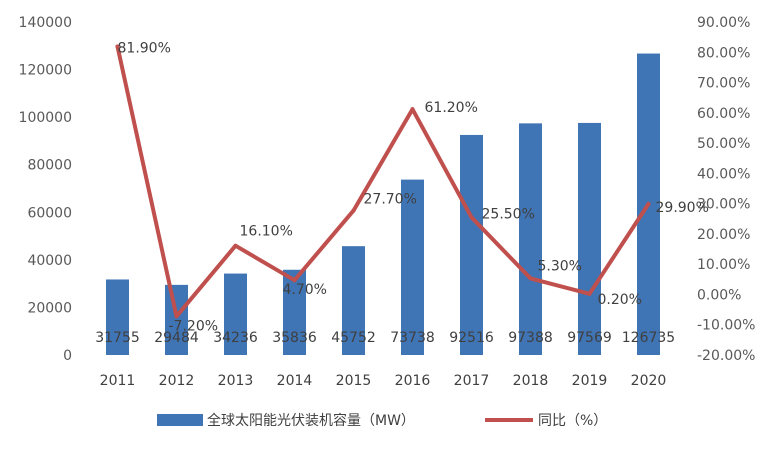  What do you see at coordinates (176, 338) in the screenshot?
I see `bar-data-label: 29484` at bounding box center [176, 338].